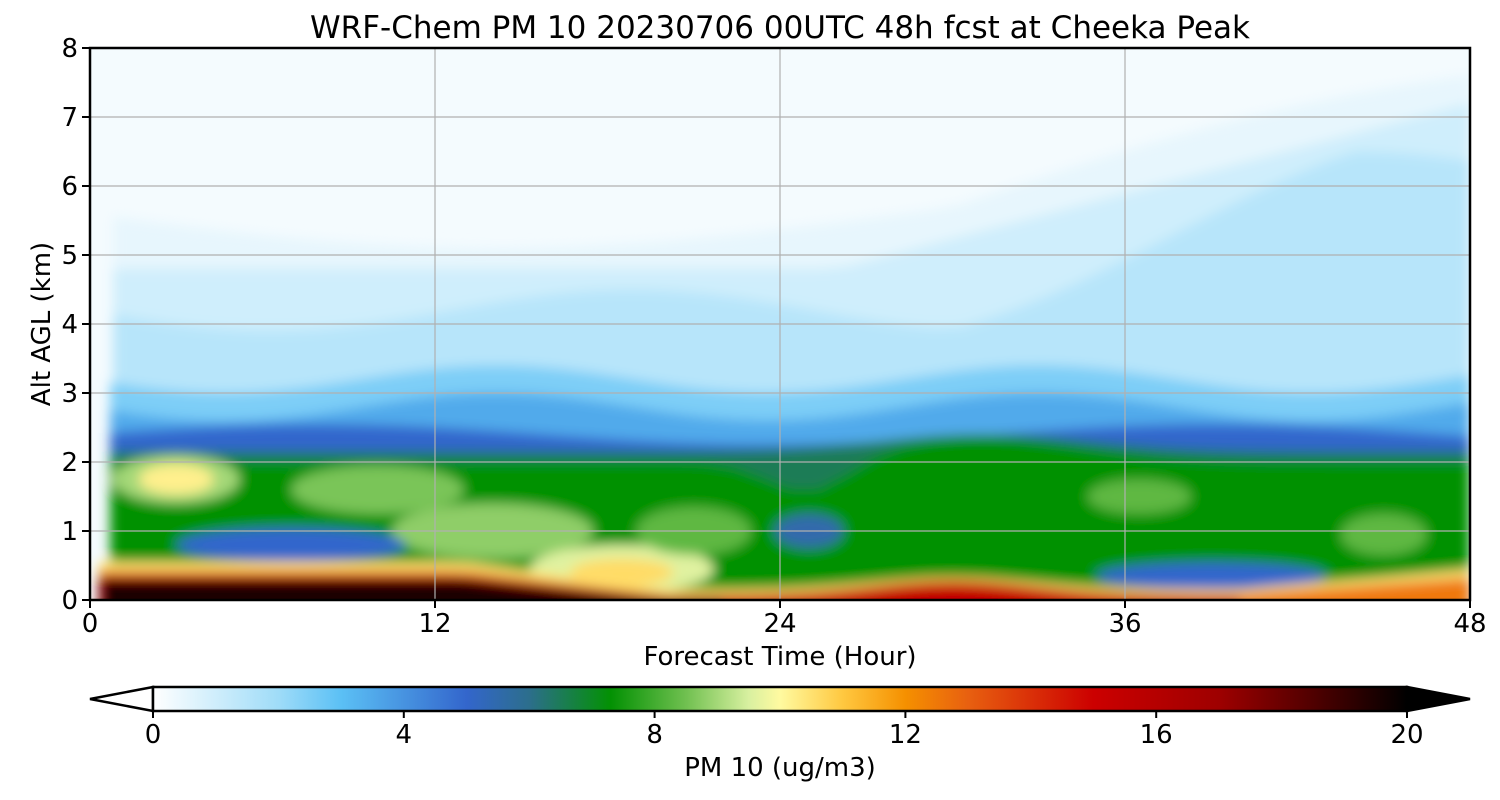  Describe the element at coordinates (1438, 699) in the screenshot. I see `colorbar-extend-high` at that location.